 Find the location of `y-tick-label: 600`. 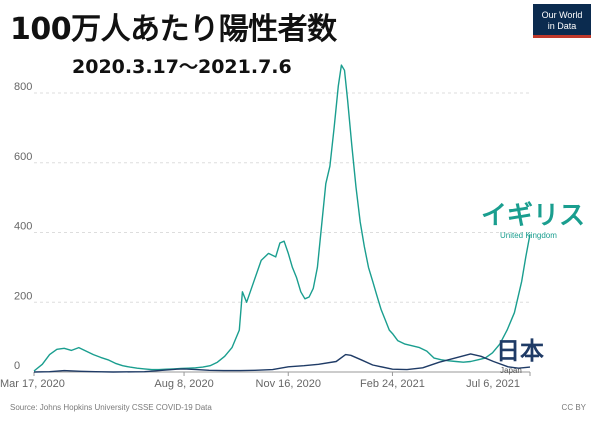

y-tick-label: 600 is located at coordinates (23, 157).